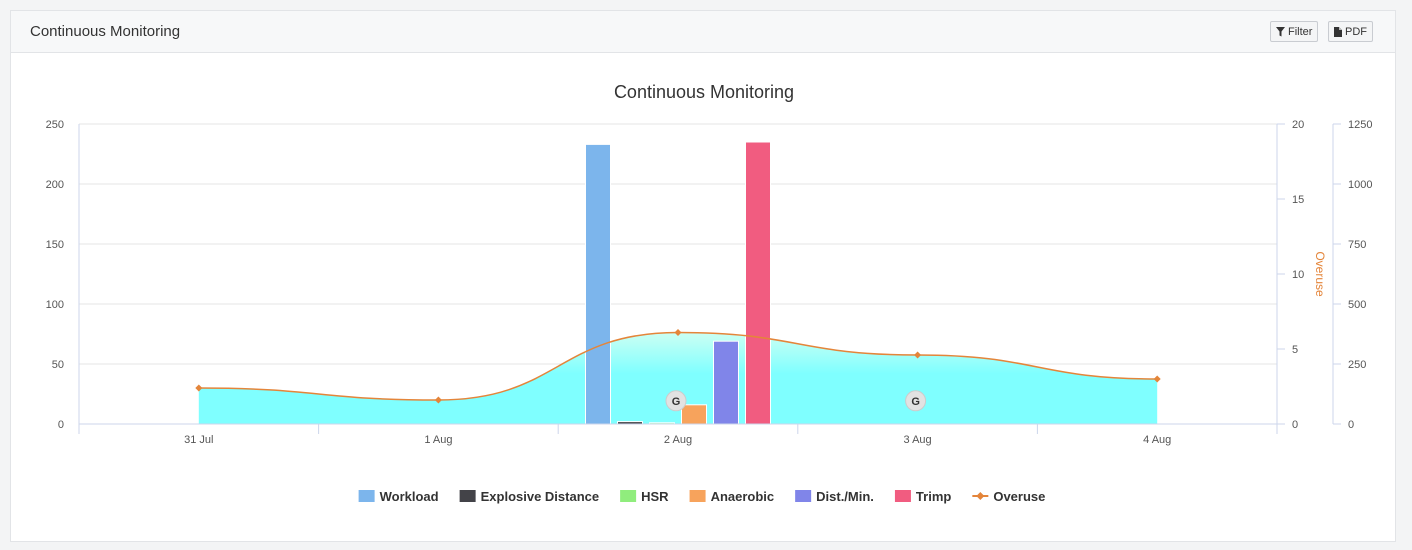 The width and height of the screenshot is (1412, 550). What do you see at coordinates (58, 365) in the screenshot?
I see `left-axis-tick-label: 50` at bounding box center [58, 365].